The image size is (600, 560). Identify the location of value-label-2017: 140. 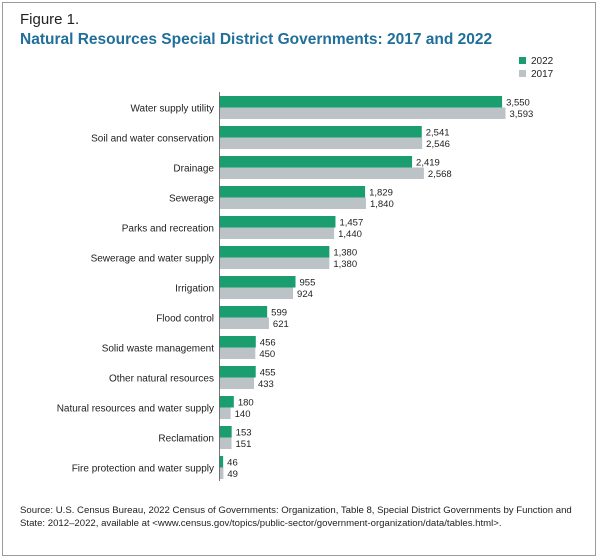
(243, 414).